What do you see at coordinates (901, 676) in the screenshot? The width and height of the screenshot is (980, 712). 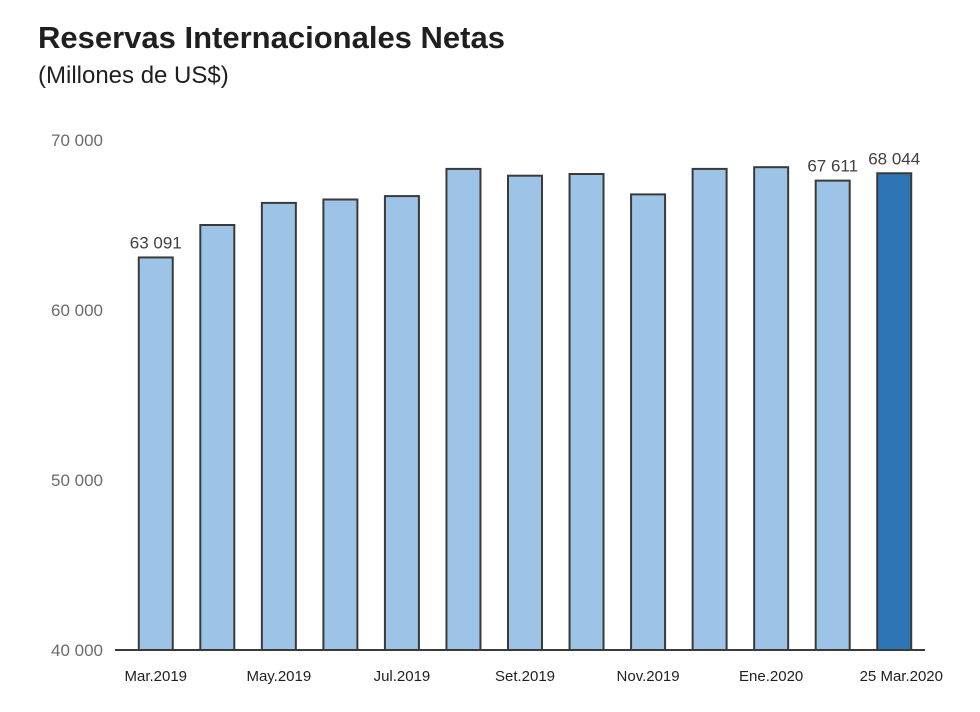 I see `x-tick-label: 25 Mar.2020` at bounding box center [901, 676].